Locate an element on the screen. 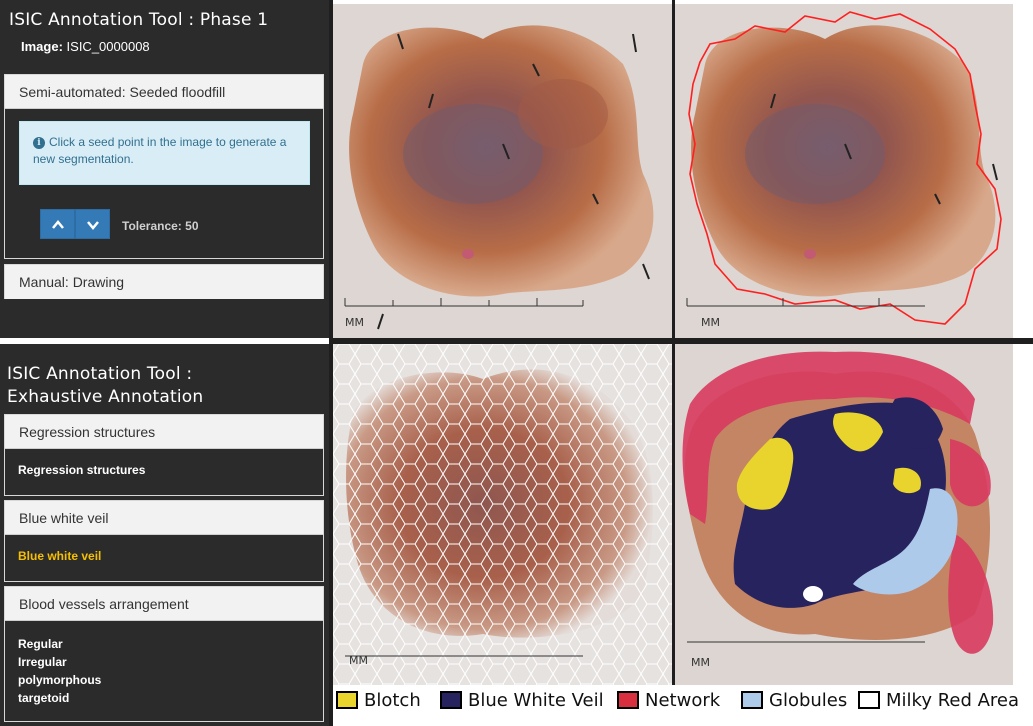 Image resolution: width=1033 pixels, height=726 pixels. legend-milky-red-area: Milky Red Area is located at coordinates (938, 701).